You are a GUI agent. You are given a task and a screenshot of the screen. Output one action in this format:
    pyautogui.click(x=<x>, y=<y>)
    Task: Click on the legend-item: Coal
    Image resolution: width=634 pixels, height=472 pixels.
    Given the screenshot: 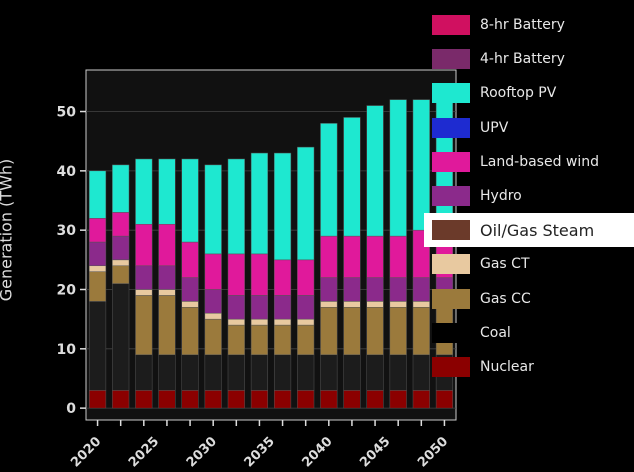 What is the action you would take?
    pyautogui.click(x=532, y=333)
    